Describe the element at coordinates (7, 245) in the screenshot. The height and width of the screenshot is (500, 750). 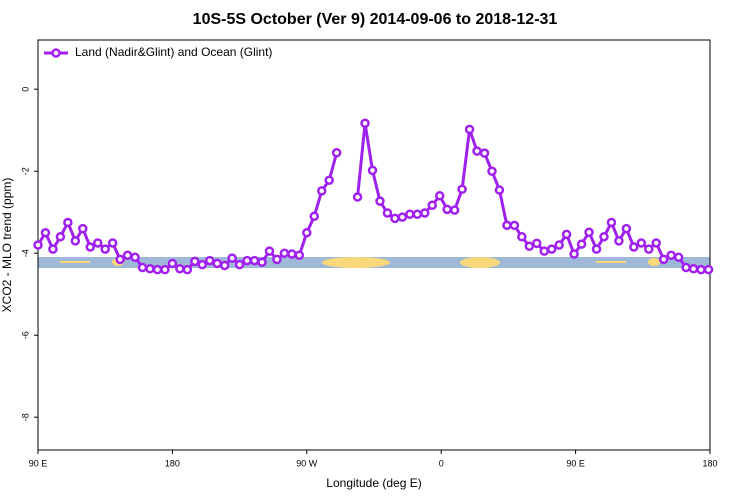
I see `y-axis-label: XCO2 - MLO trend (ppm)` at that location.